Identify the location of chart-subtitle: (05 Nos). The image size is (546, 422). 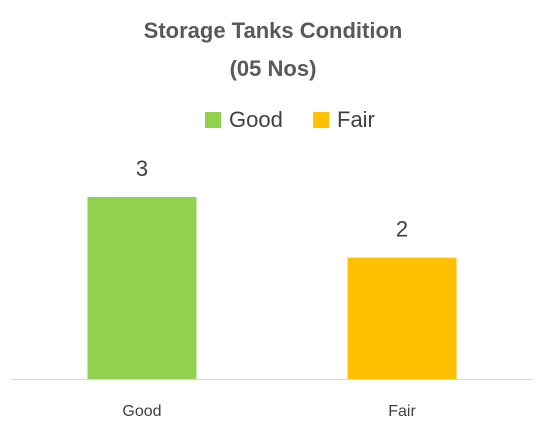
(273, 68).